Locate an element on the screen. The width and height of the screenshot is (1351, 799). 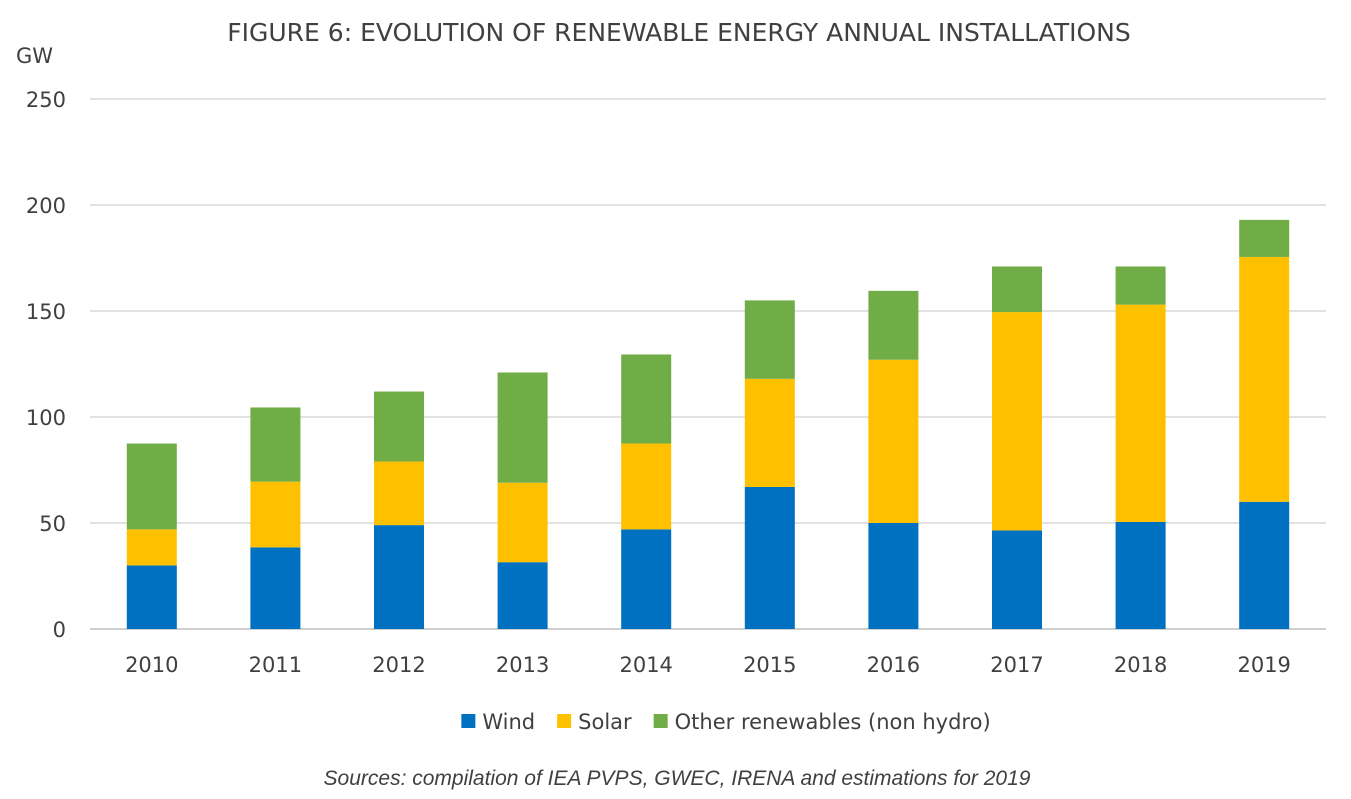
x-tick-label-2015: 2015 is located at coordinates (769, 665).